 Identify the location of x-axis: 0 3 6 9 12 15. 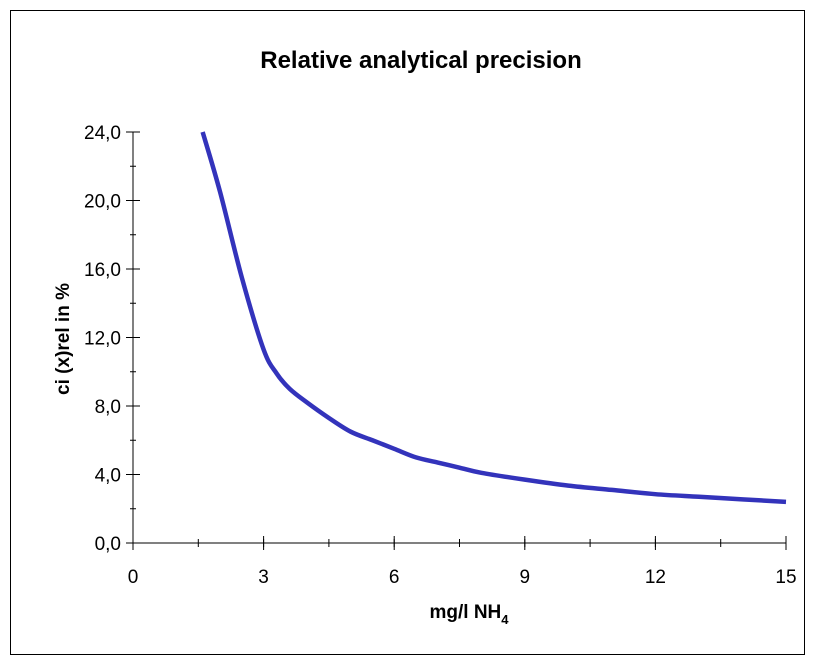
(462, 562).